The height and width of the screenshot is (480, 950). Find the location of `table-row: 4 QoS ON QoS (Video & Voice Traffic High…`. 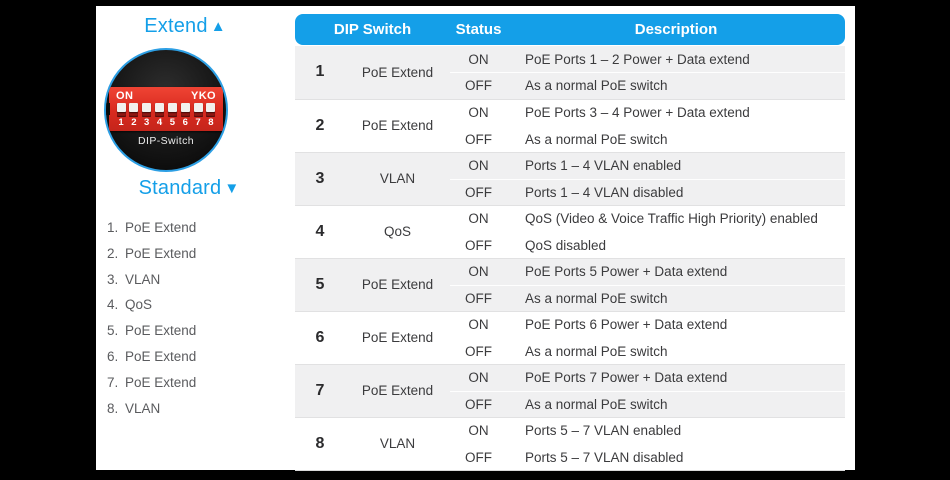

table-row: 4 QoS ON QoS (Video & Voice Traffic High… is located at coordinates (570, 231).